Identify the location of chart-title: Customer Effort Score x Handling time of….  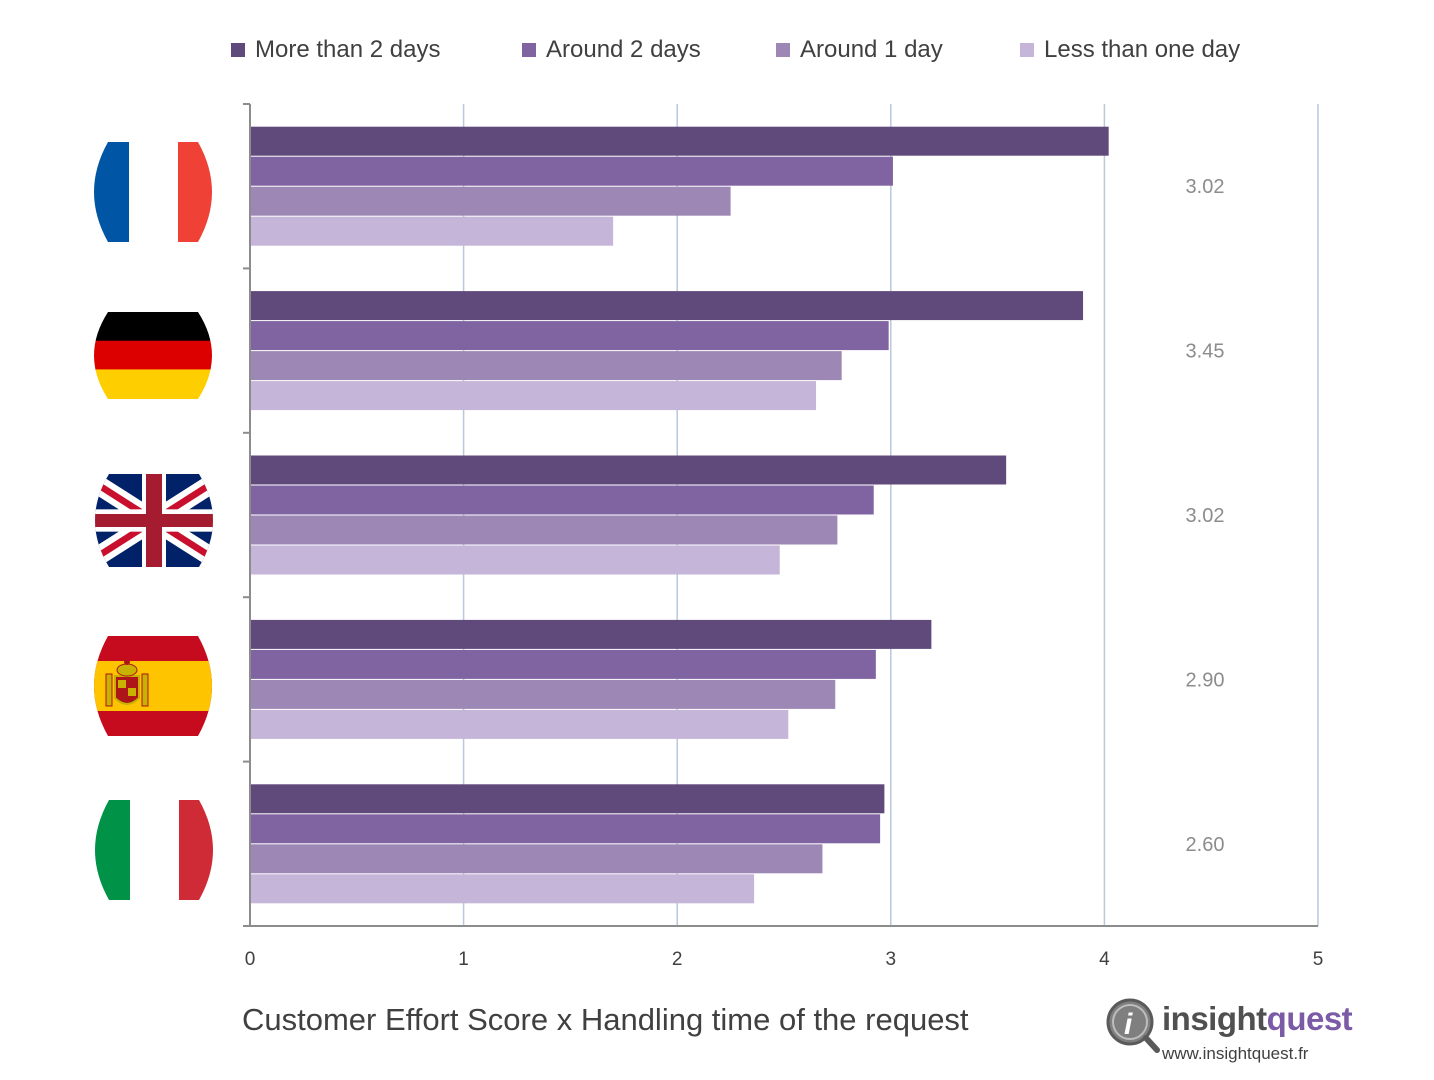
(605, 1019).